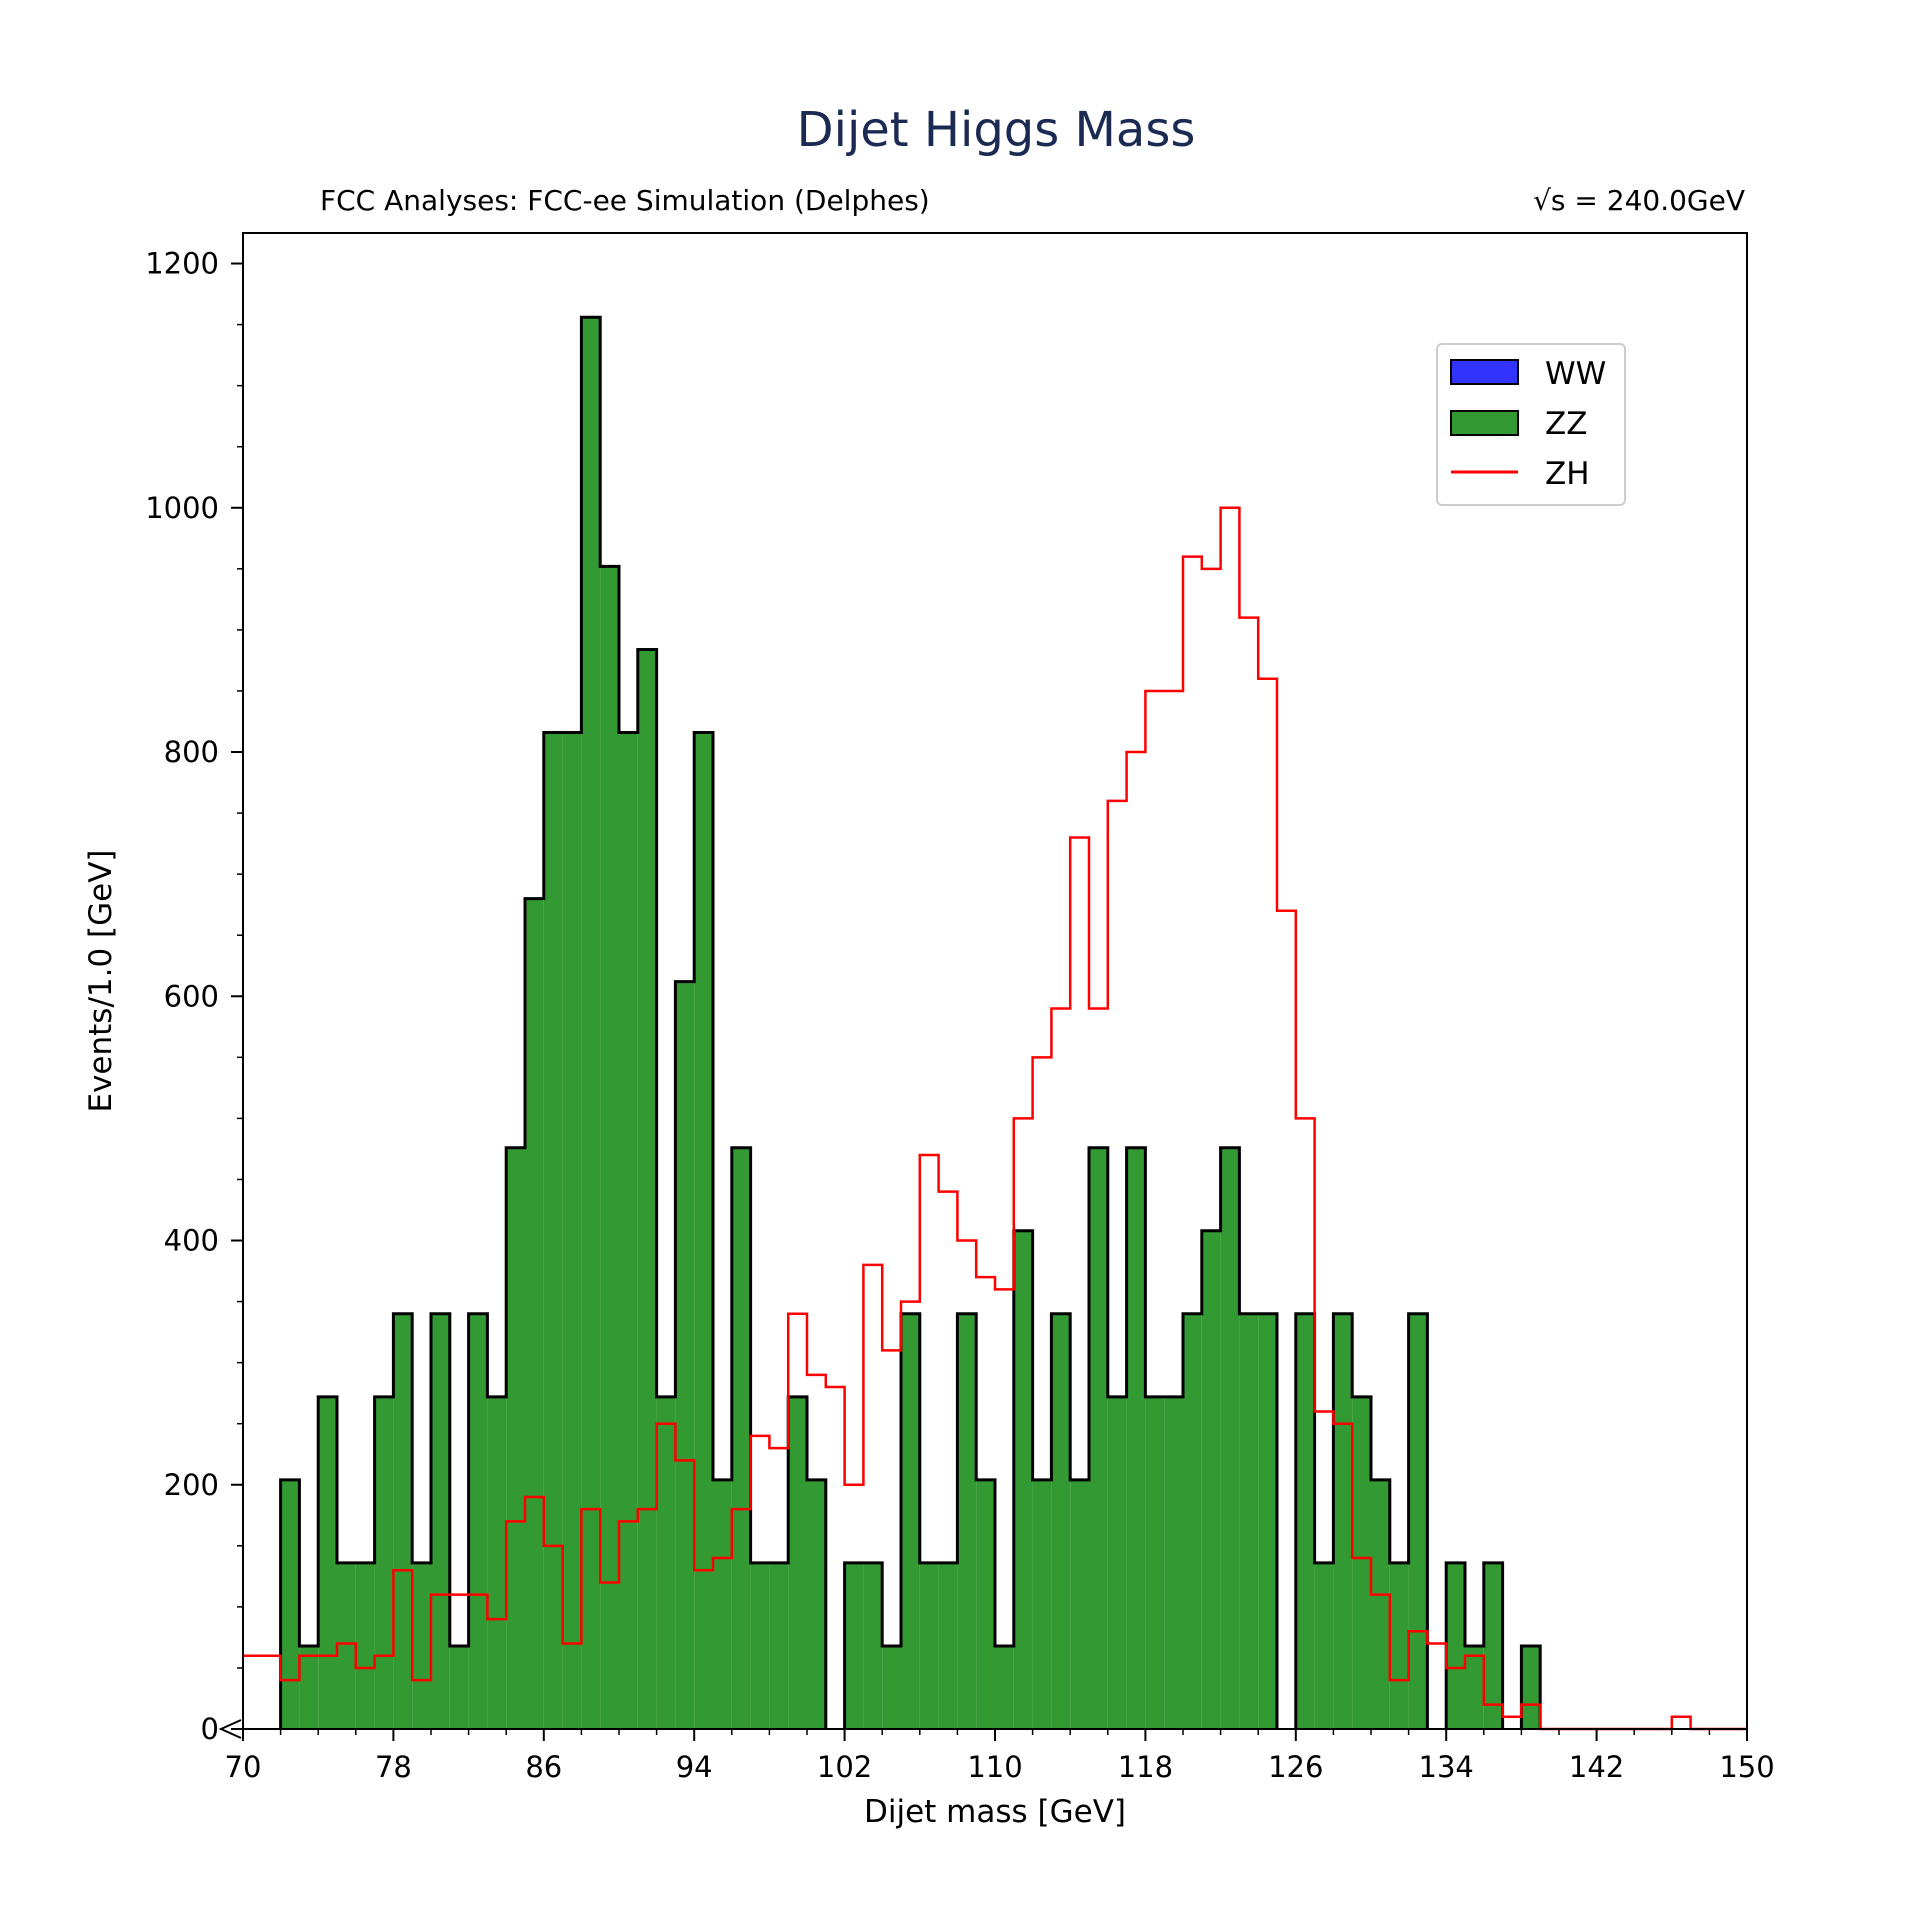 This screenshot has height=1920, width=1920. What do you see at coordinates (1531, 424) in the screenshot?
I see `legend: WW ZZ ZH` at bounding box center [1531, 424].